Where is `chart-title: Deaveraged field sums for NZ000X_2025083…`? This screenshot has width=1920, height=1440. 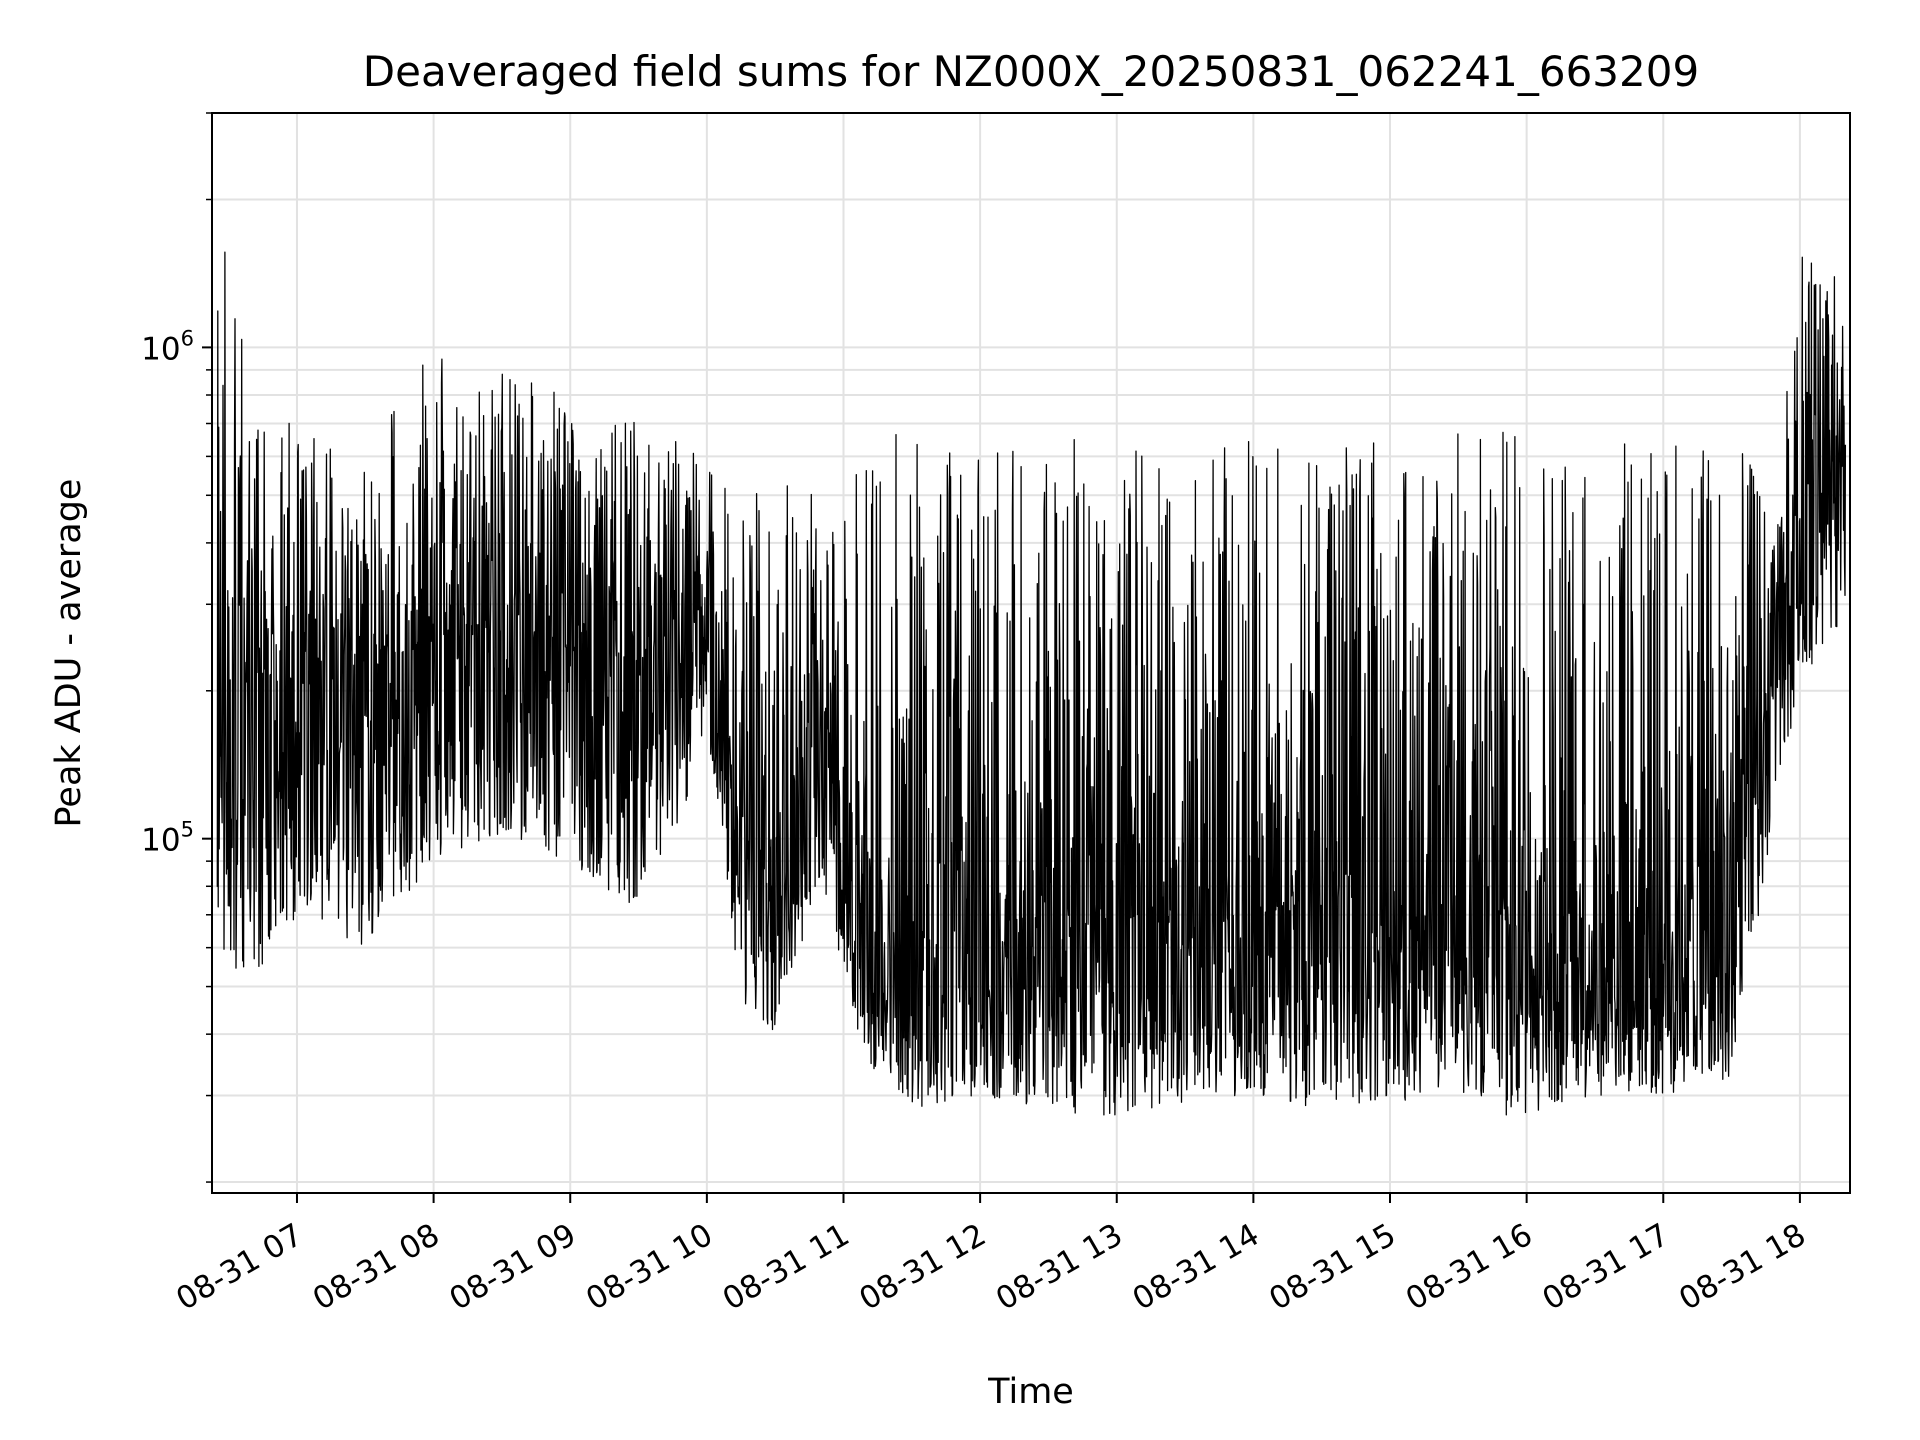
chart-title: Deaveraged field sums for NZ000X_2025083… is located at coordinates (1031, 71).